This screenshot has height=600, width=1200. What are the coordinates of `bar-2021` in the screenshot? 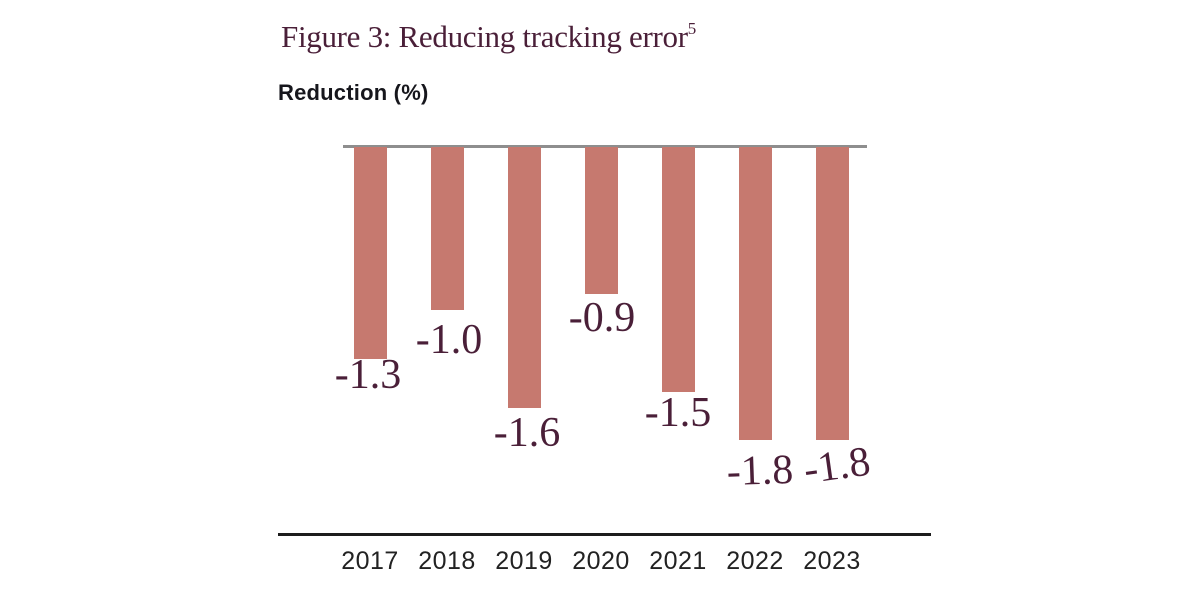 It's located at (678, 269).